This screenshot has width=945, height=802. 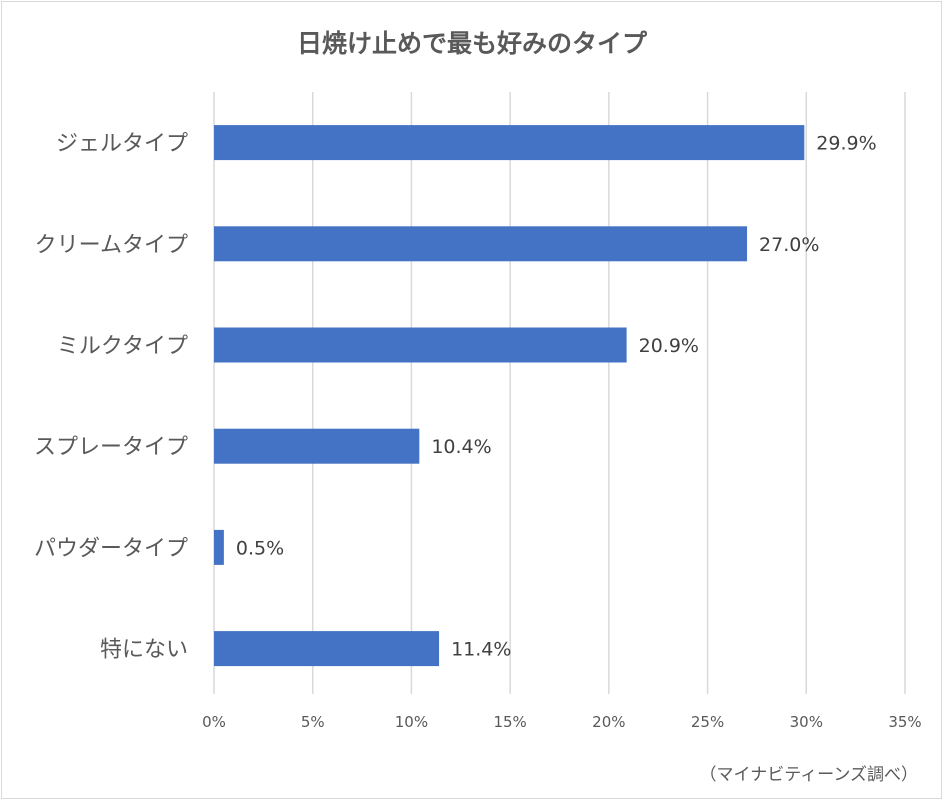 What do you see at coordinates (806, 722) in the screenshot?
I see `x-tick-label: 30%` at bounding box center [806, 722].